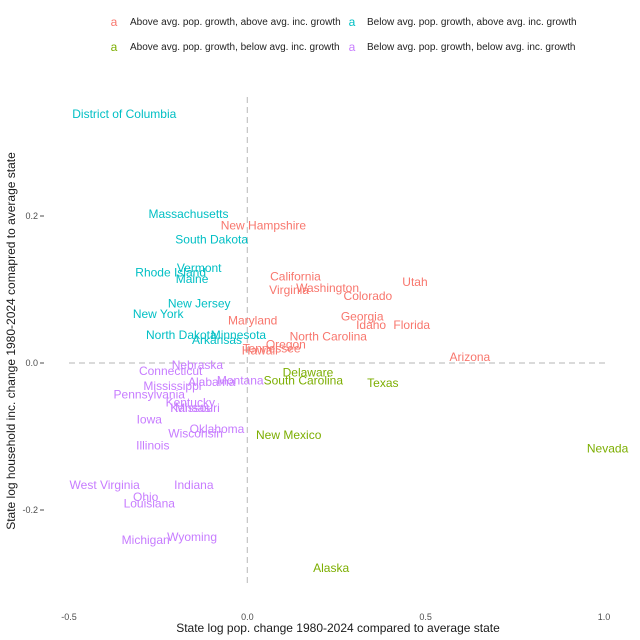 Image resolution: width=640 pixels, height=640 pixels. Describe the element at coordinates (211, 240) in the screenshot. I see `state-label: South Dakota` at that location.